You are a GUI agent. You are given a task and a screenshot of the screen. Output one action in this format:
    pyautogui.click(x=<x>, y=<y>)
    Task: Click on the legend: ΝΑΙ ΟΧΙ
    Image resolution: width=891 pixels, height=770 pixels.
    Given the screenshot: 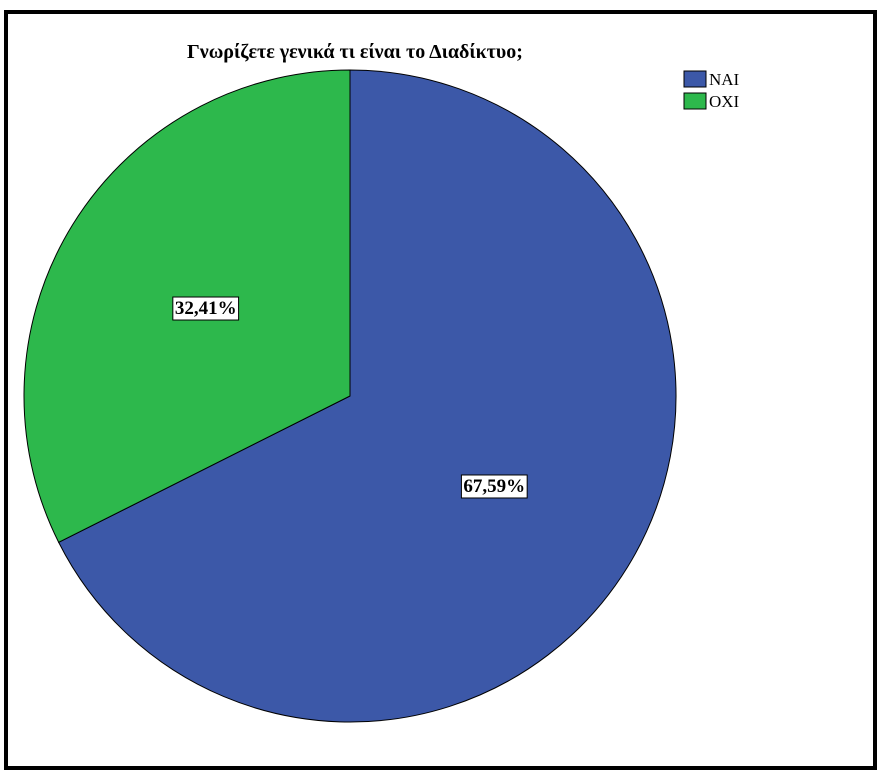 What is the action you would take?
    pyautogui.click(x=711, y=90)
    